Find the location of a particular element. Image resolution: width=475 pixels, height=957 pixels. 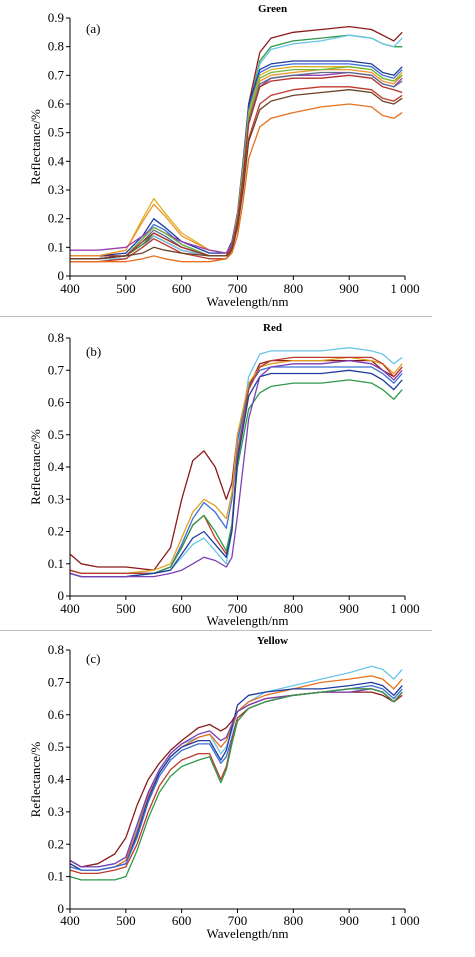

chart-title: Red is located at coordinates (272, 328).